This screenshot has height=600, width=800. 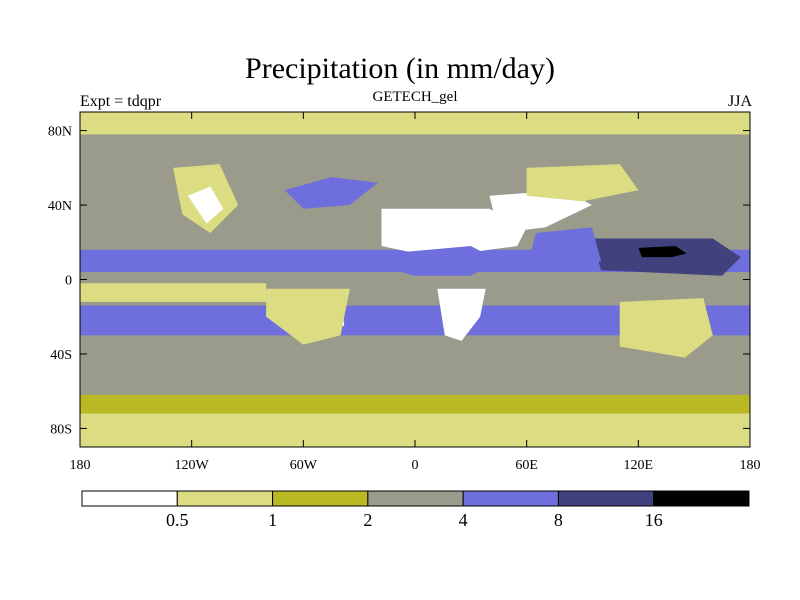 I want to click on colorbar-label: 1, so click(x=272, y=520).